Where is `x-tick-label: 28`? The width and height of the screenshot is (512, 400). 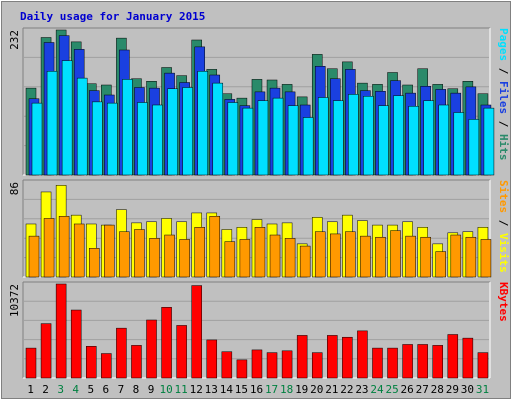
x-tick-label: 28 is located at coordinates (437, 389).